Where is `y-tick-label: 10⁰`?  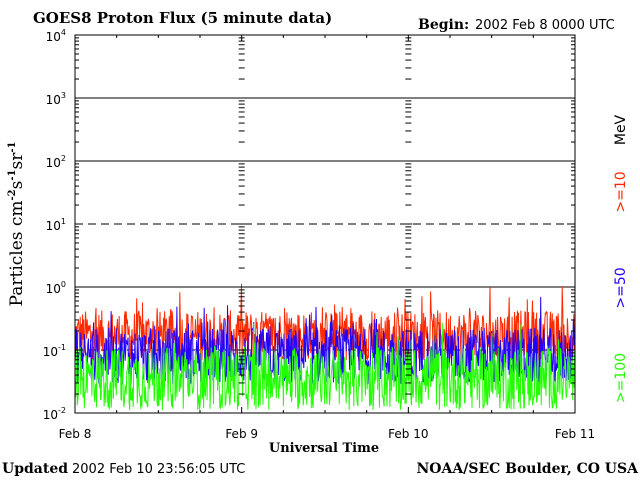 y-tick-label: 10⁰ is located at coordinates (56, 288).